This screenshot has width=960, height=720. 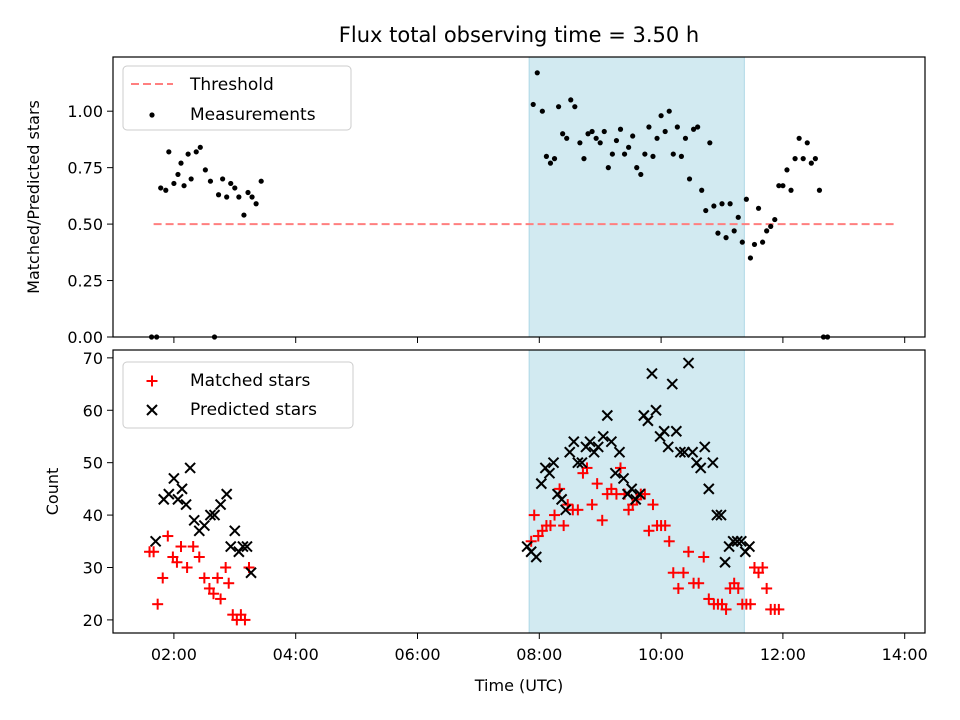 What do you see at coordinates (52, 492) in the screenshot?
I see `y-axis-label-bottom: Count` at bounding box center [52, 492].